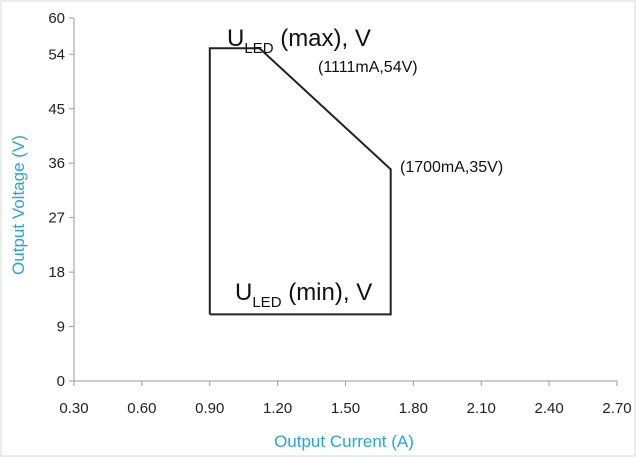  I want to click on x-tick-label: 1.50, so click(345, 408).